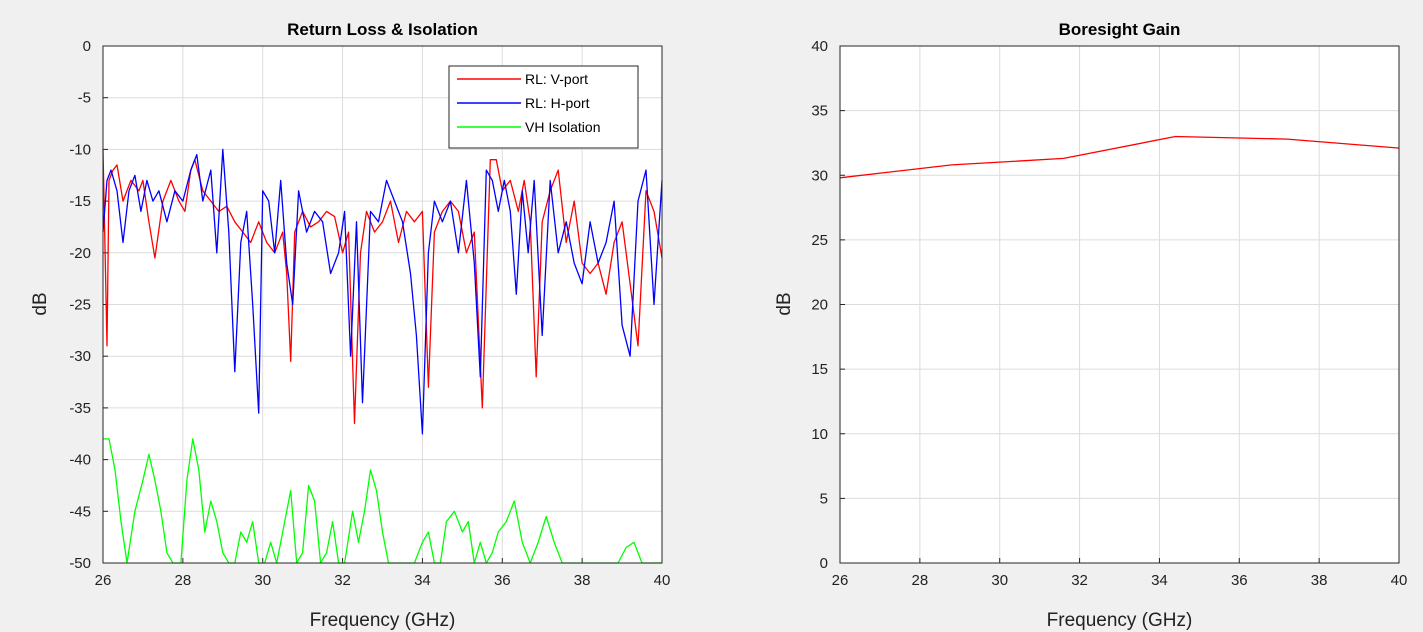 This screenshot has width=1423, height=632. Describe the element at coordinates (556, 79) in the screenshot. I see `legend-entry: RL: V-port` at that location.